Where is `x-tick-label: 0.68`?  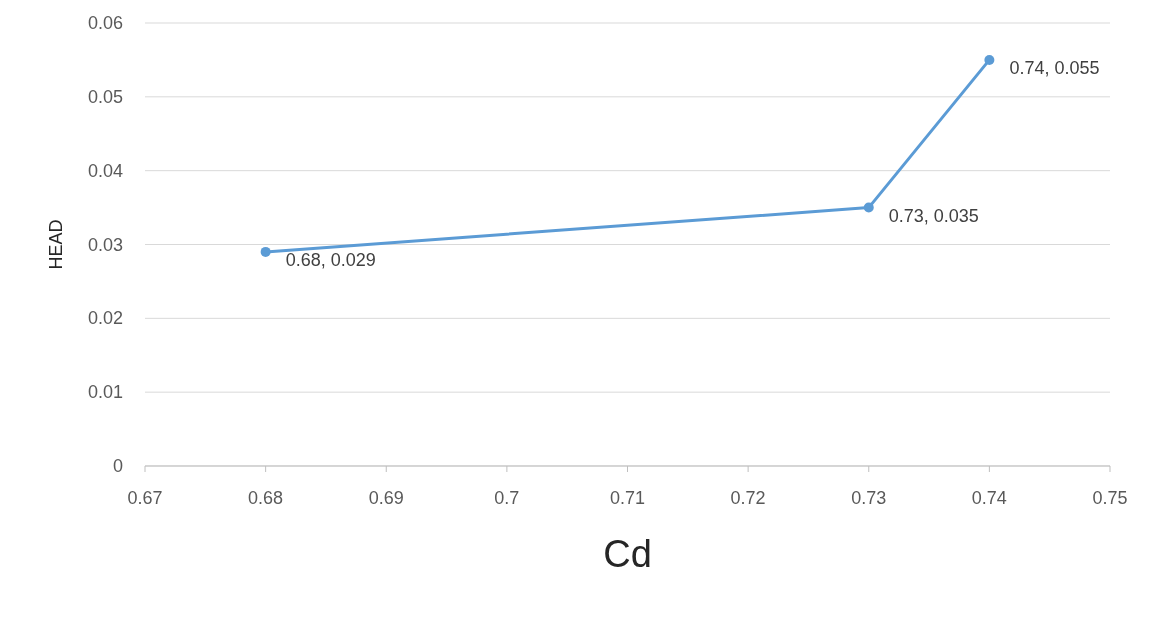
x-tick-label: 0.68 is located at coordinates (266, 498).